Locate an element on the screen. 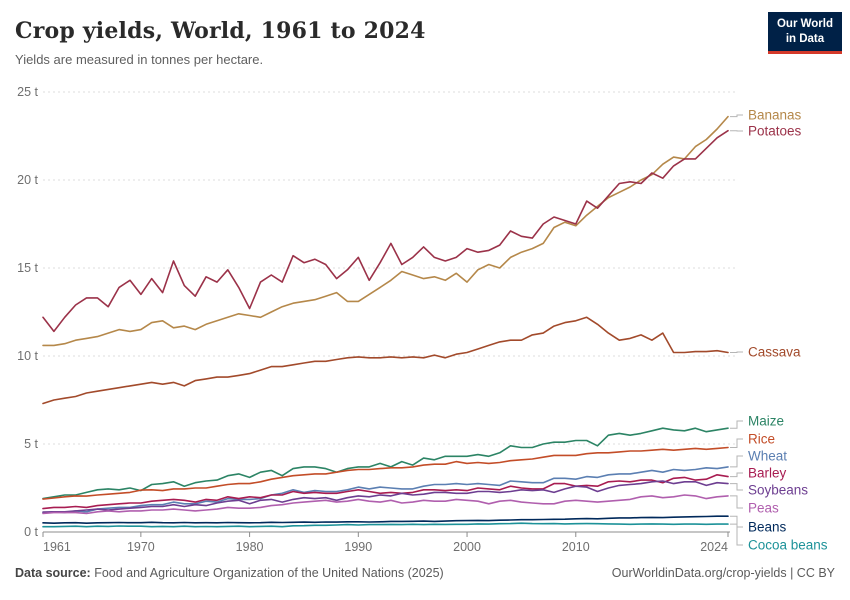  y-tick-label: 20 t is located at coordinates (27, 180).